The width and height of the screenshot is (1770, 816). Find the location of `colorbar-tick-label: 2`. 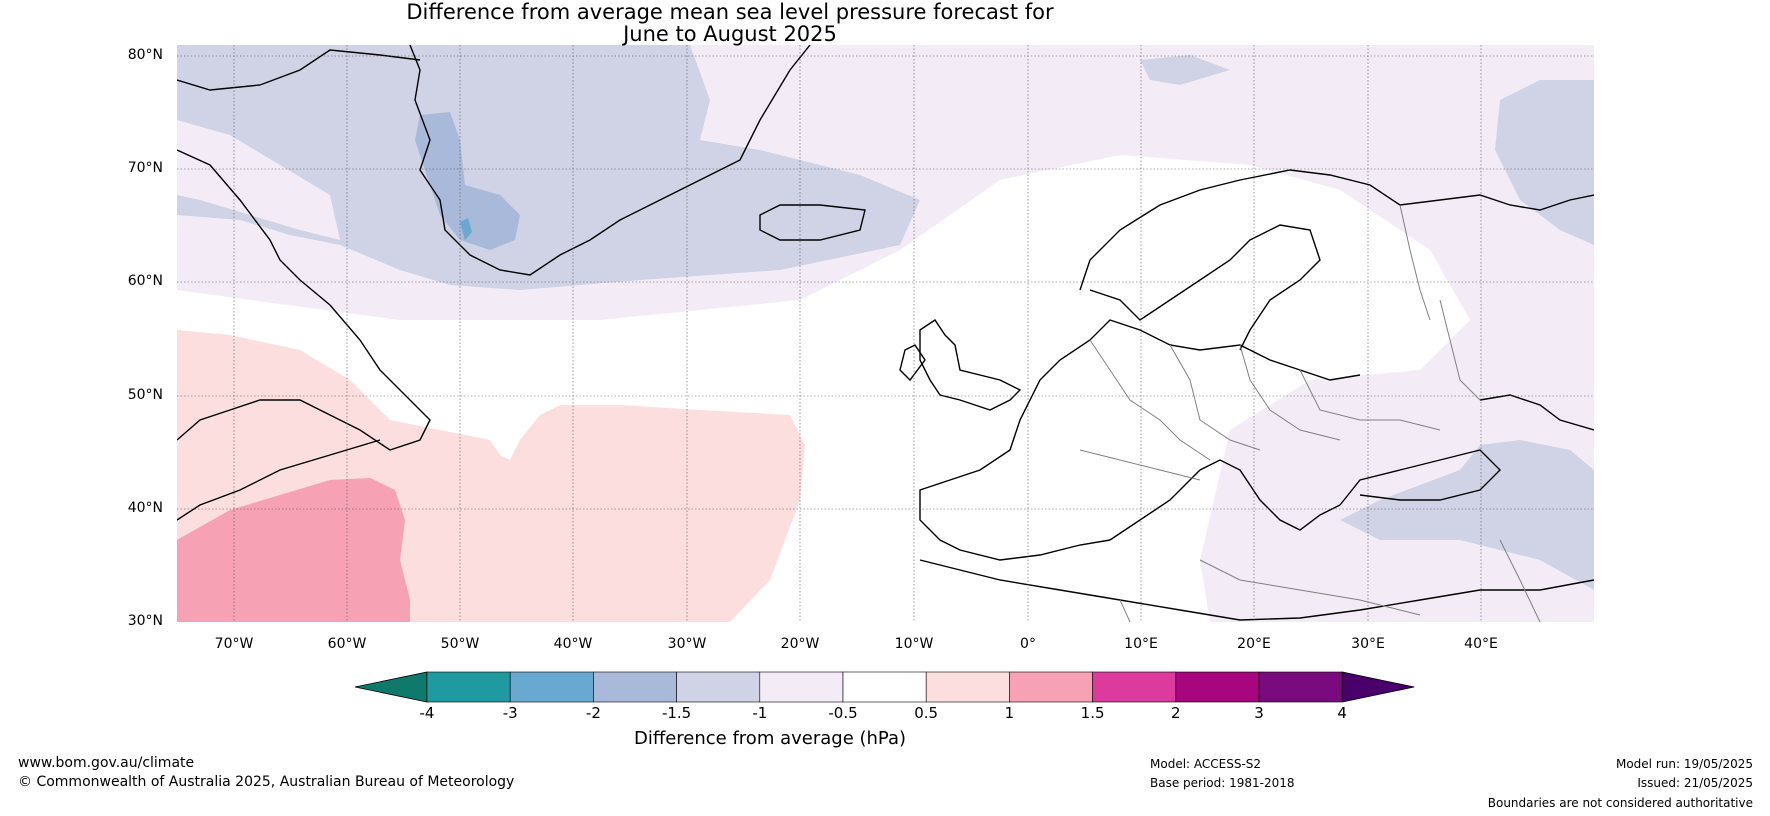

colorbar-tick-label: 2 is located at coordinates (1176, 713).